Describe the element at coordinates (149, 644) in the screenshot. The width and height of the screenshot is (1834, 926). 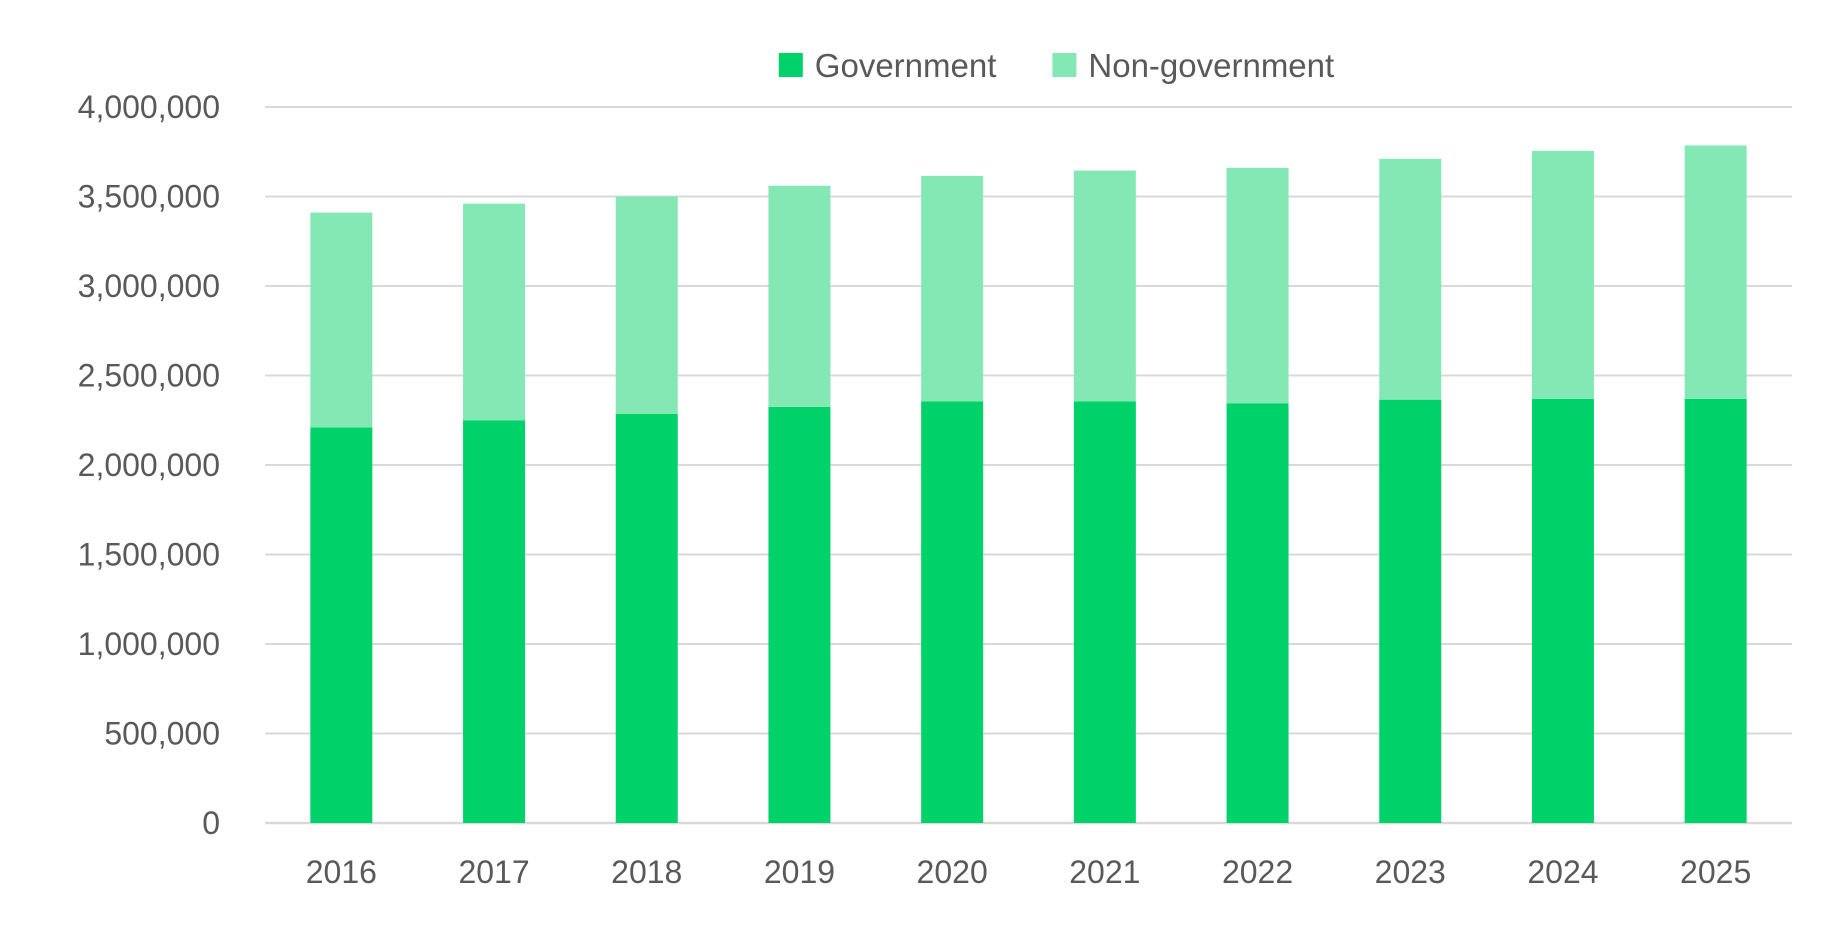
I see `y-tick-label: 1,000,000` at that location.